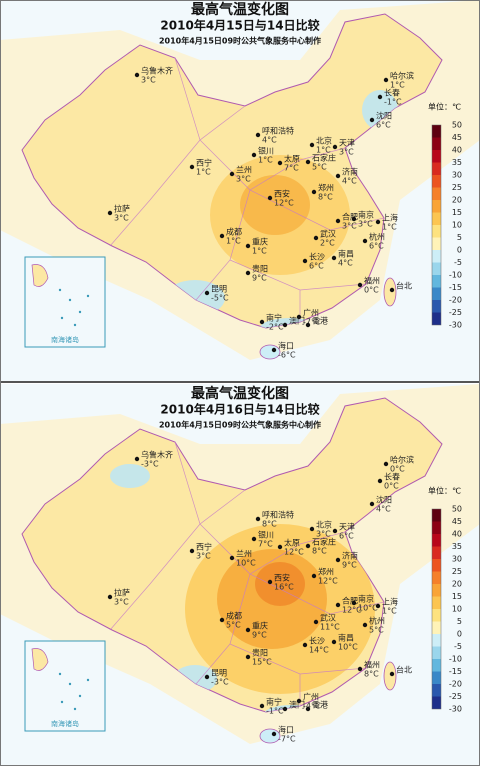  Describe the element at coordinates (346, 638) in the screenshot. I see `city-name: 南昌` at that location.